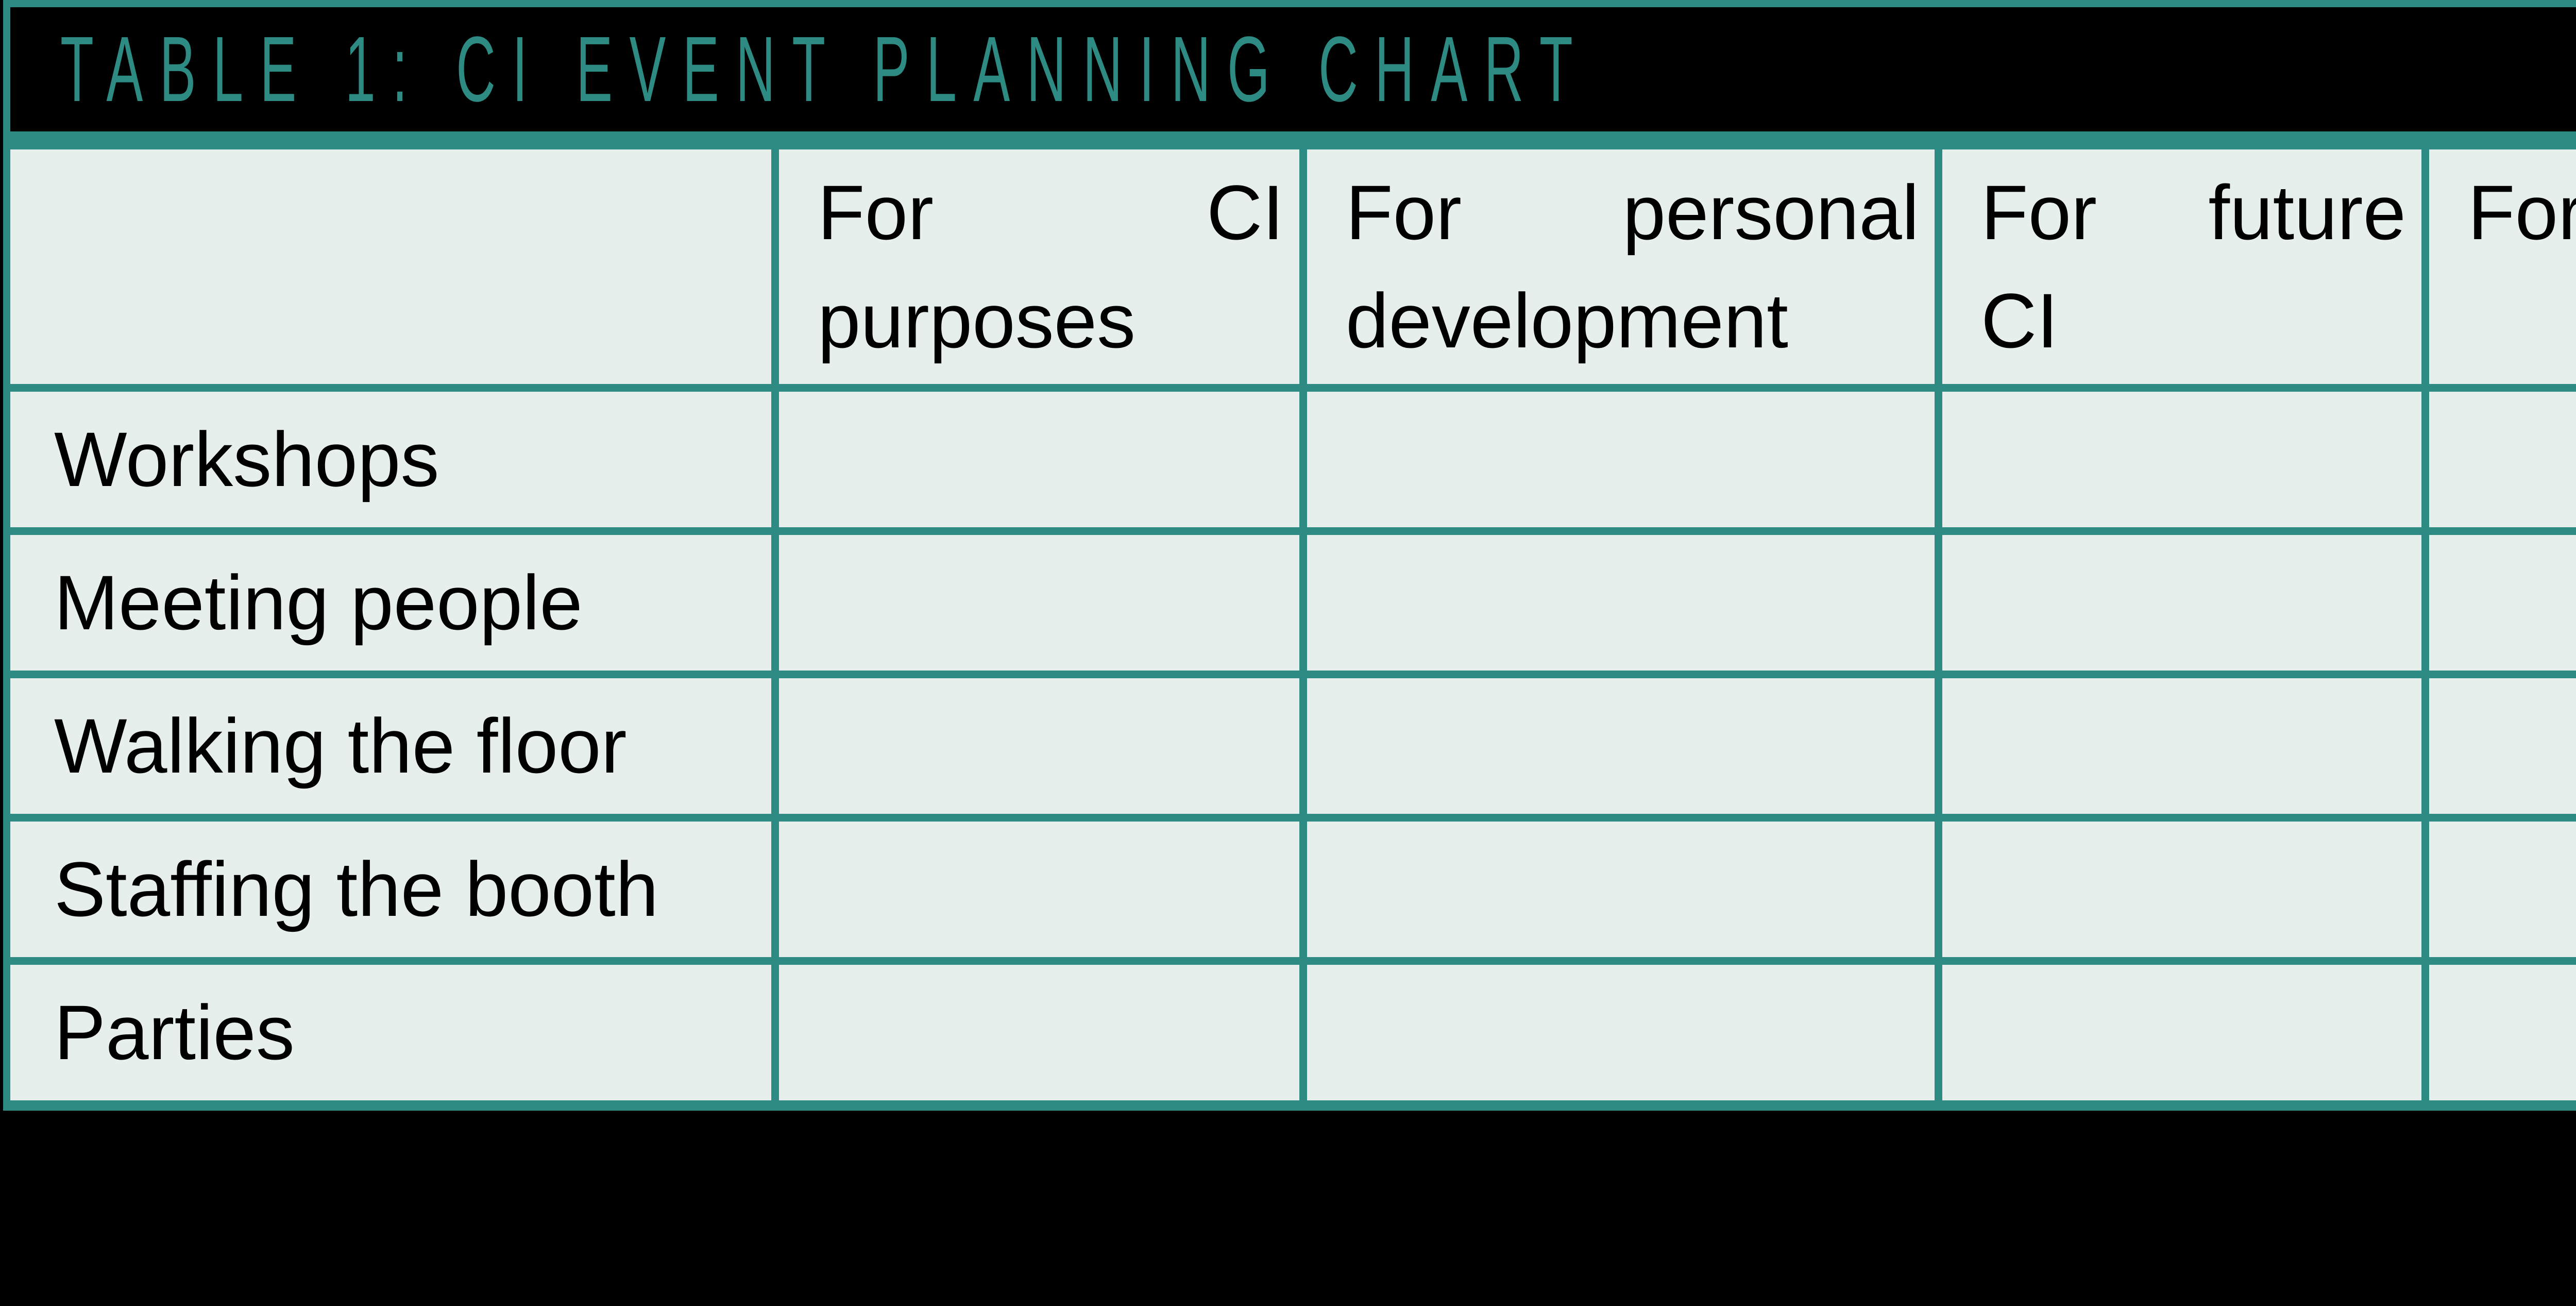  Describe the element at coordinates (174, 1032) in the screenshot. I see `row-label-text: Parties` at that location.